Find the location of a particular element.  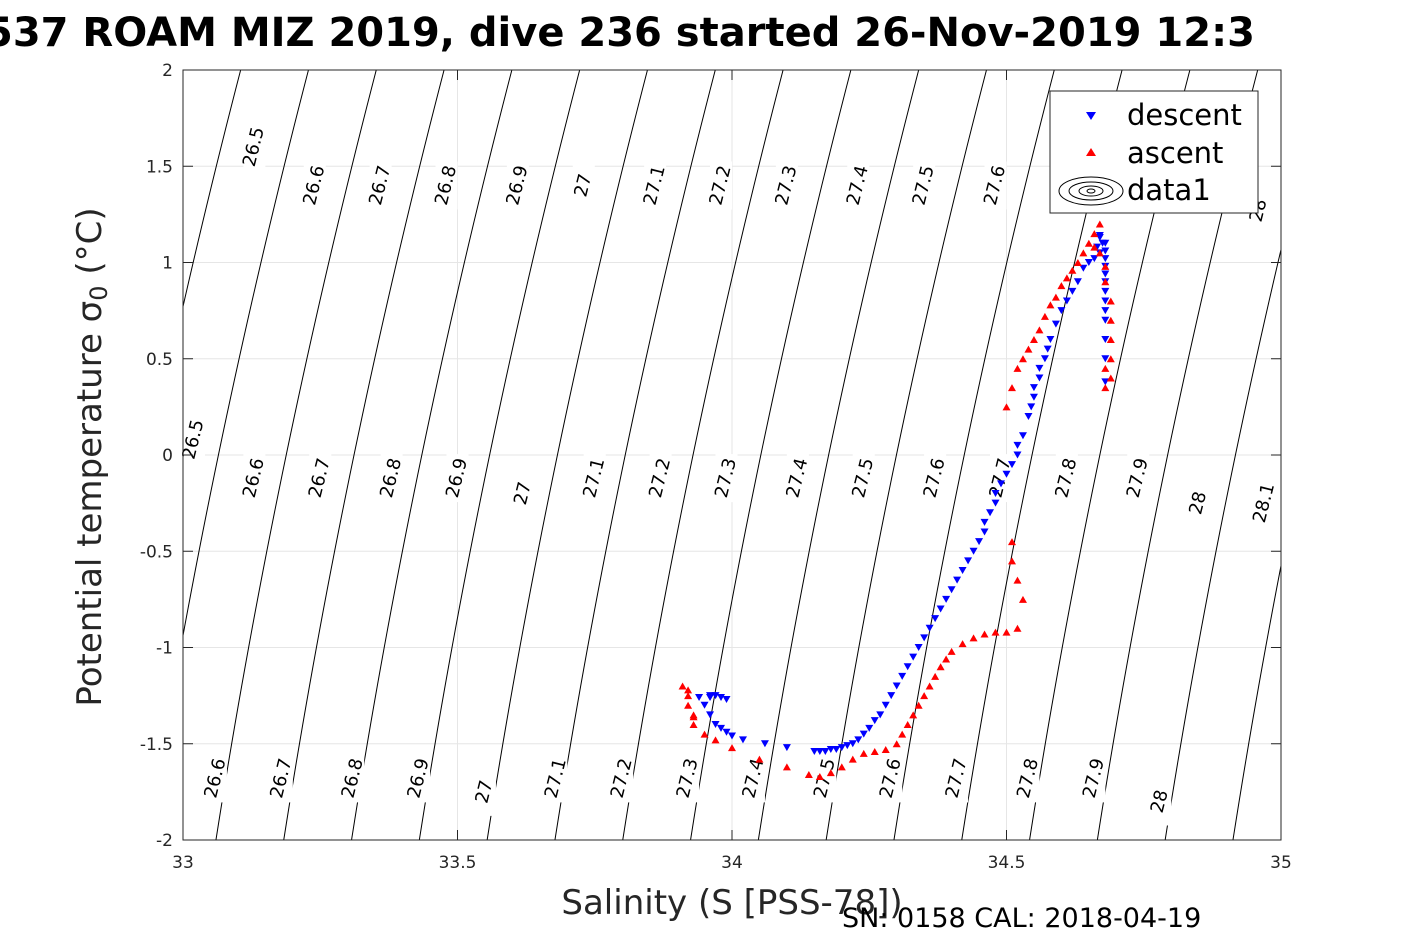

legend-descent-marker is located at coordinates (1091, 116).